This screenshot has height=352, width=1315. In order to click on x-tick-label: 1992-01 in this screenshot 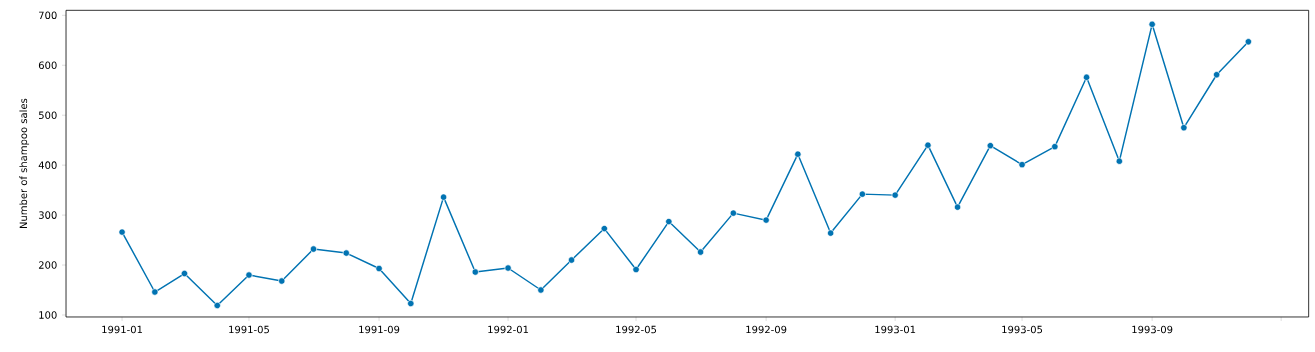, I will do `click(508, 329)`.